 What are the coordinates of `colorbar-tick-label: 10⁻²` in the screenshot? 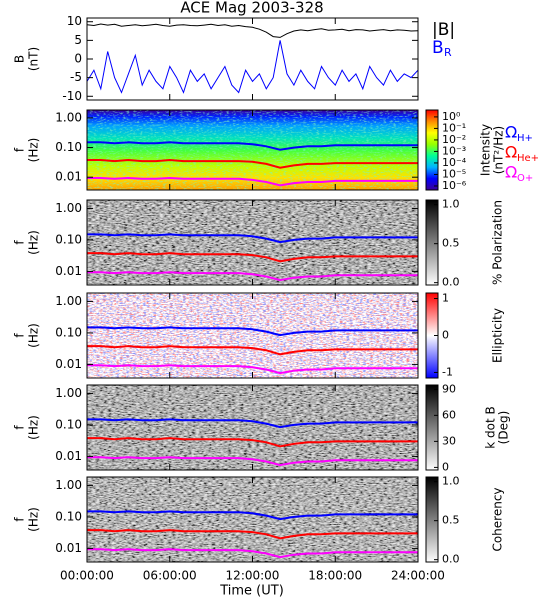 It's located at (454, 139).